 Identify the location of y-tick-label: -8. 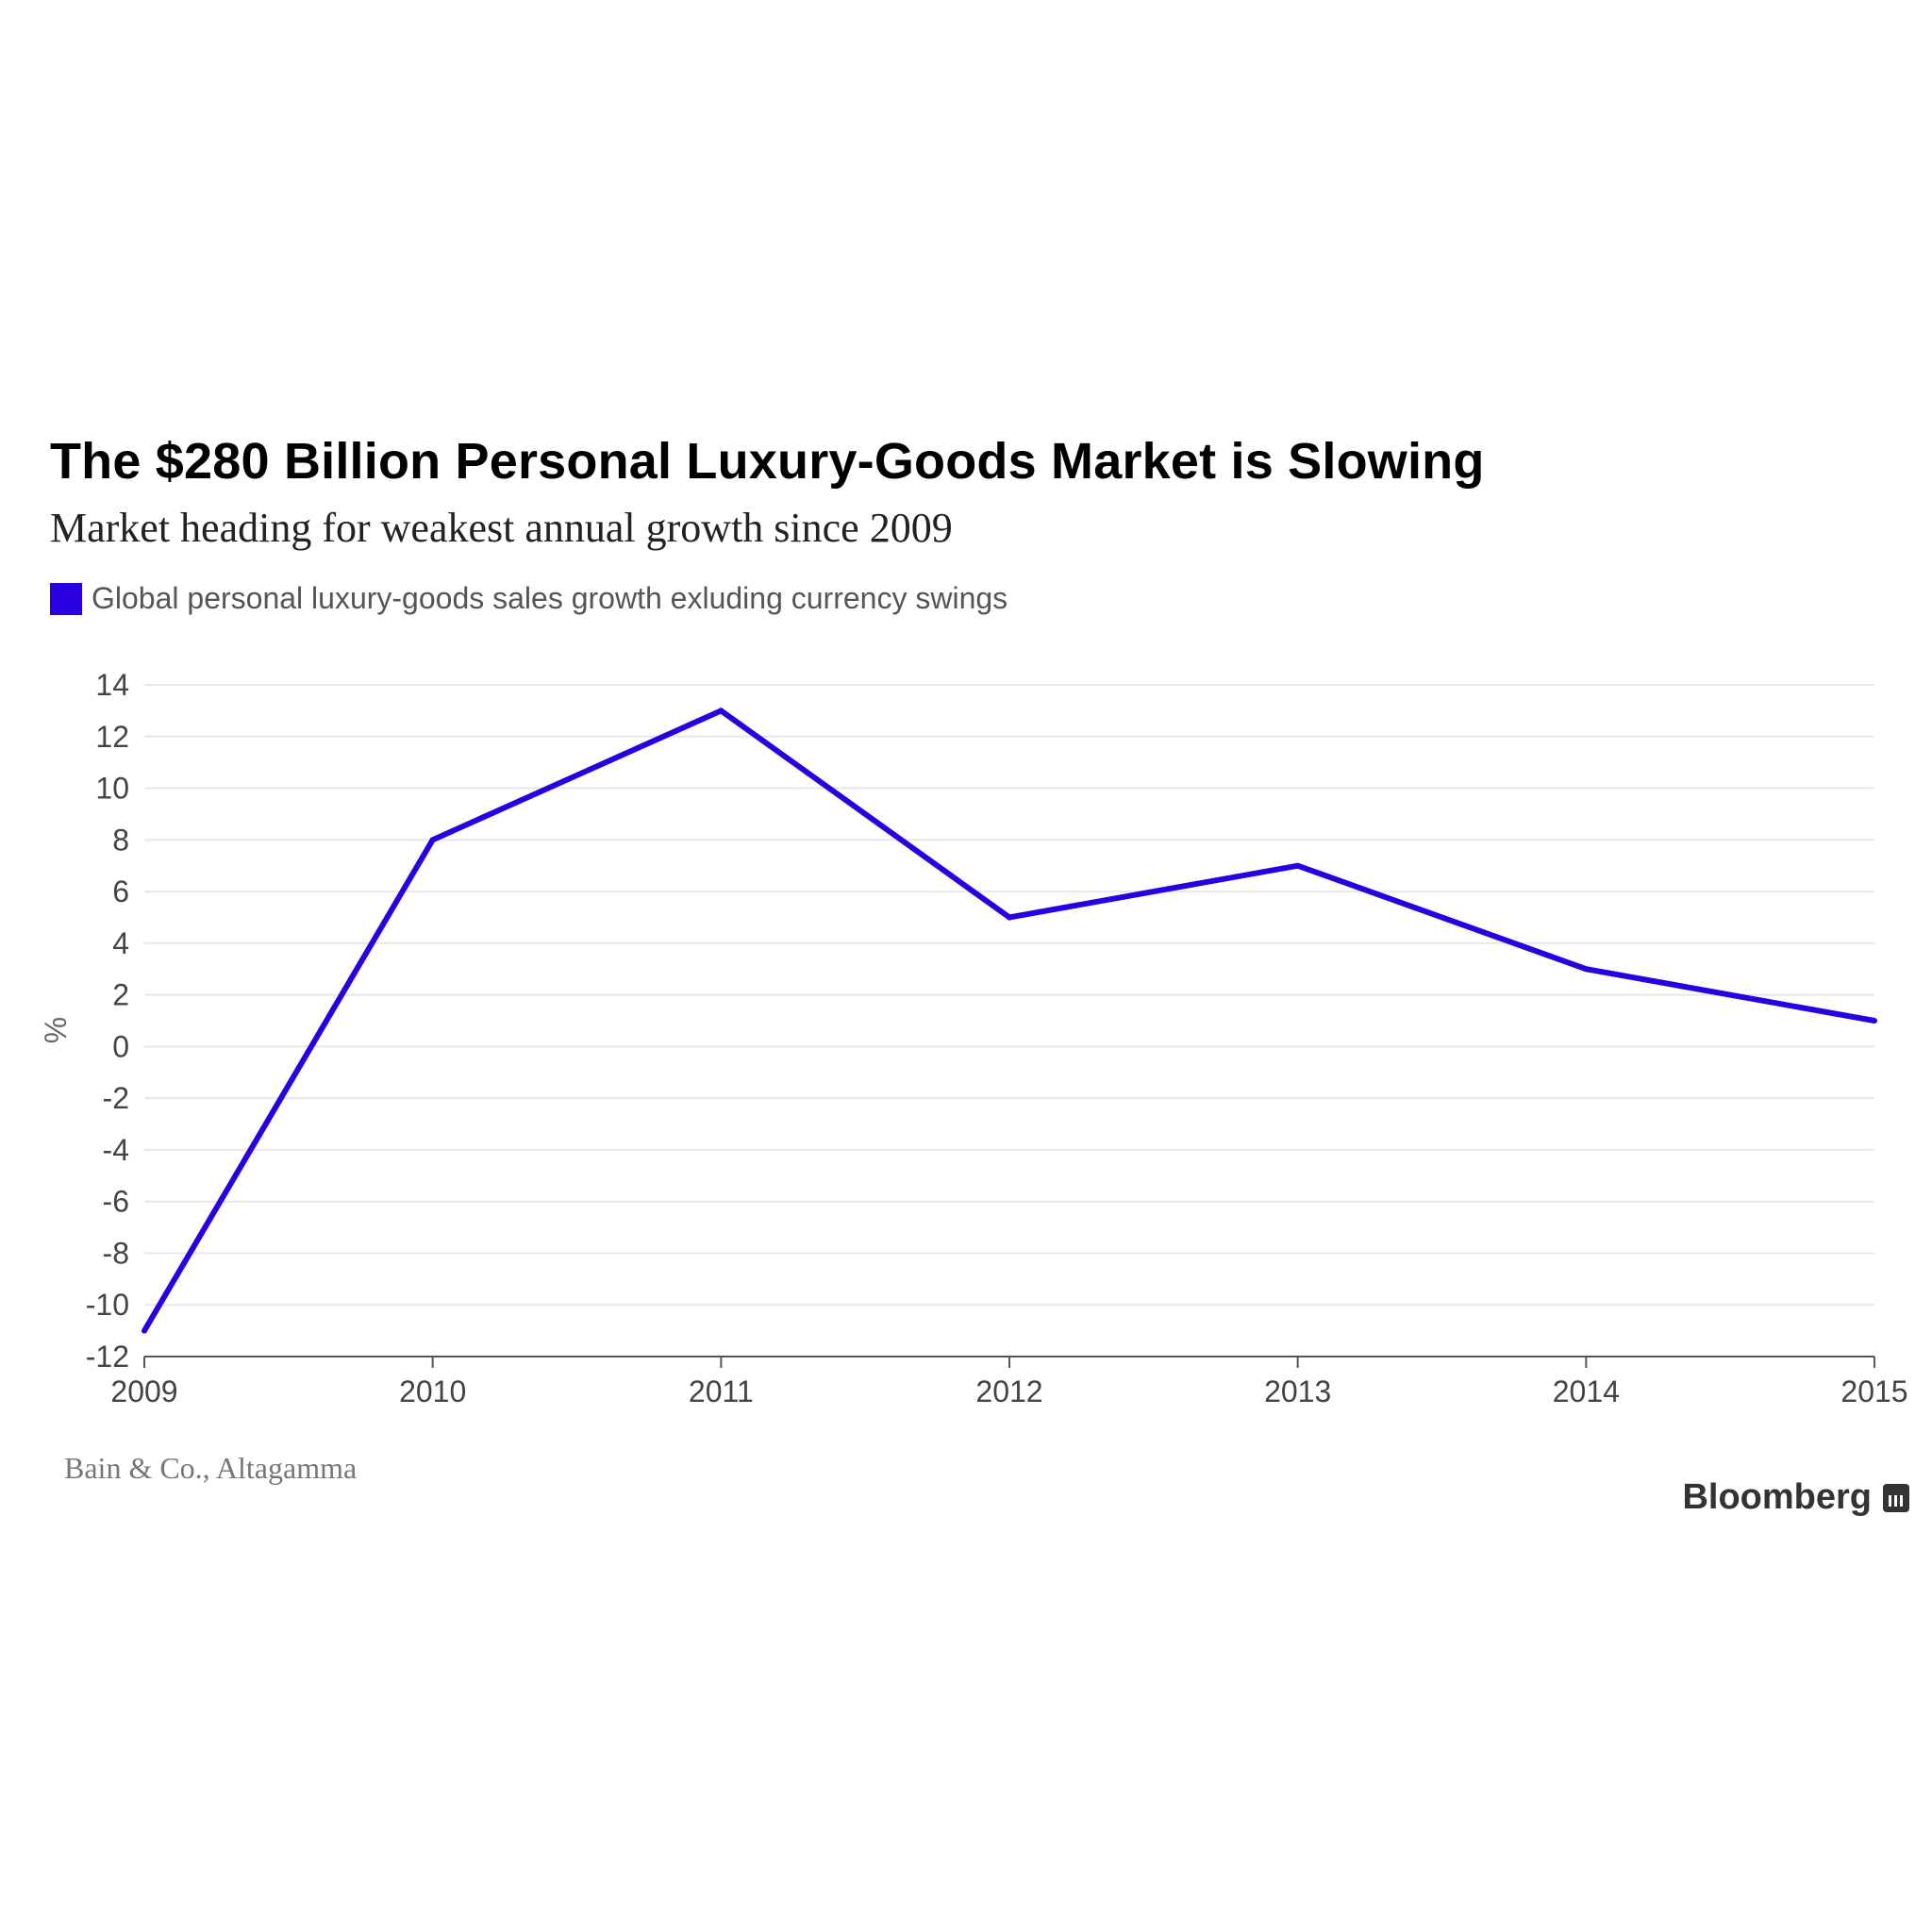
(116, 1253).